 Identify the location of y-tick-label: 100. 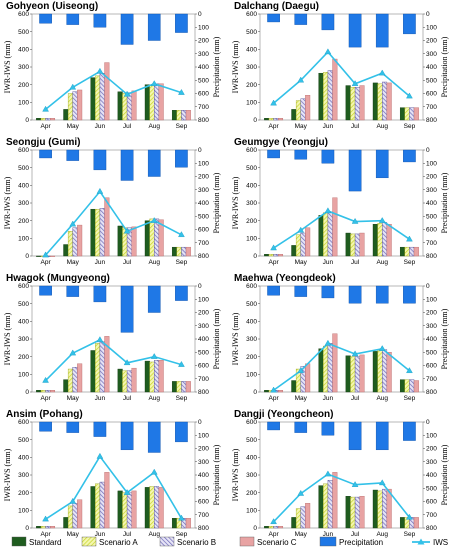
(251, 511).